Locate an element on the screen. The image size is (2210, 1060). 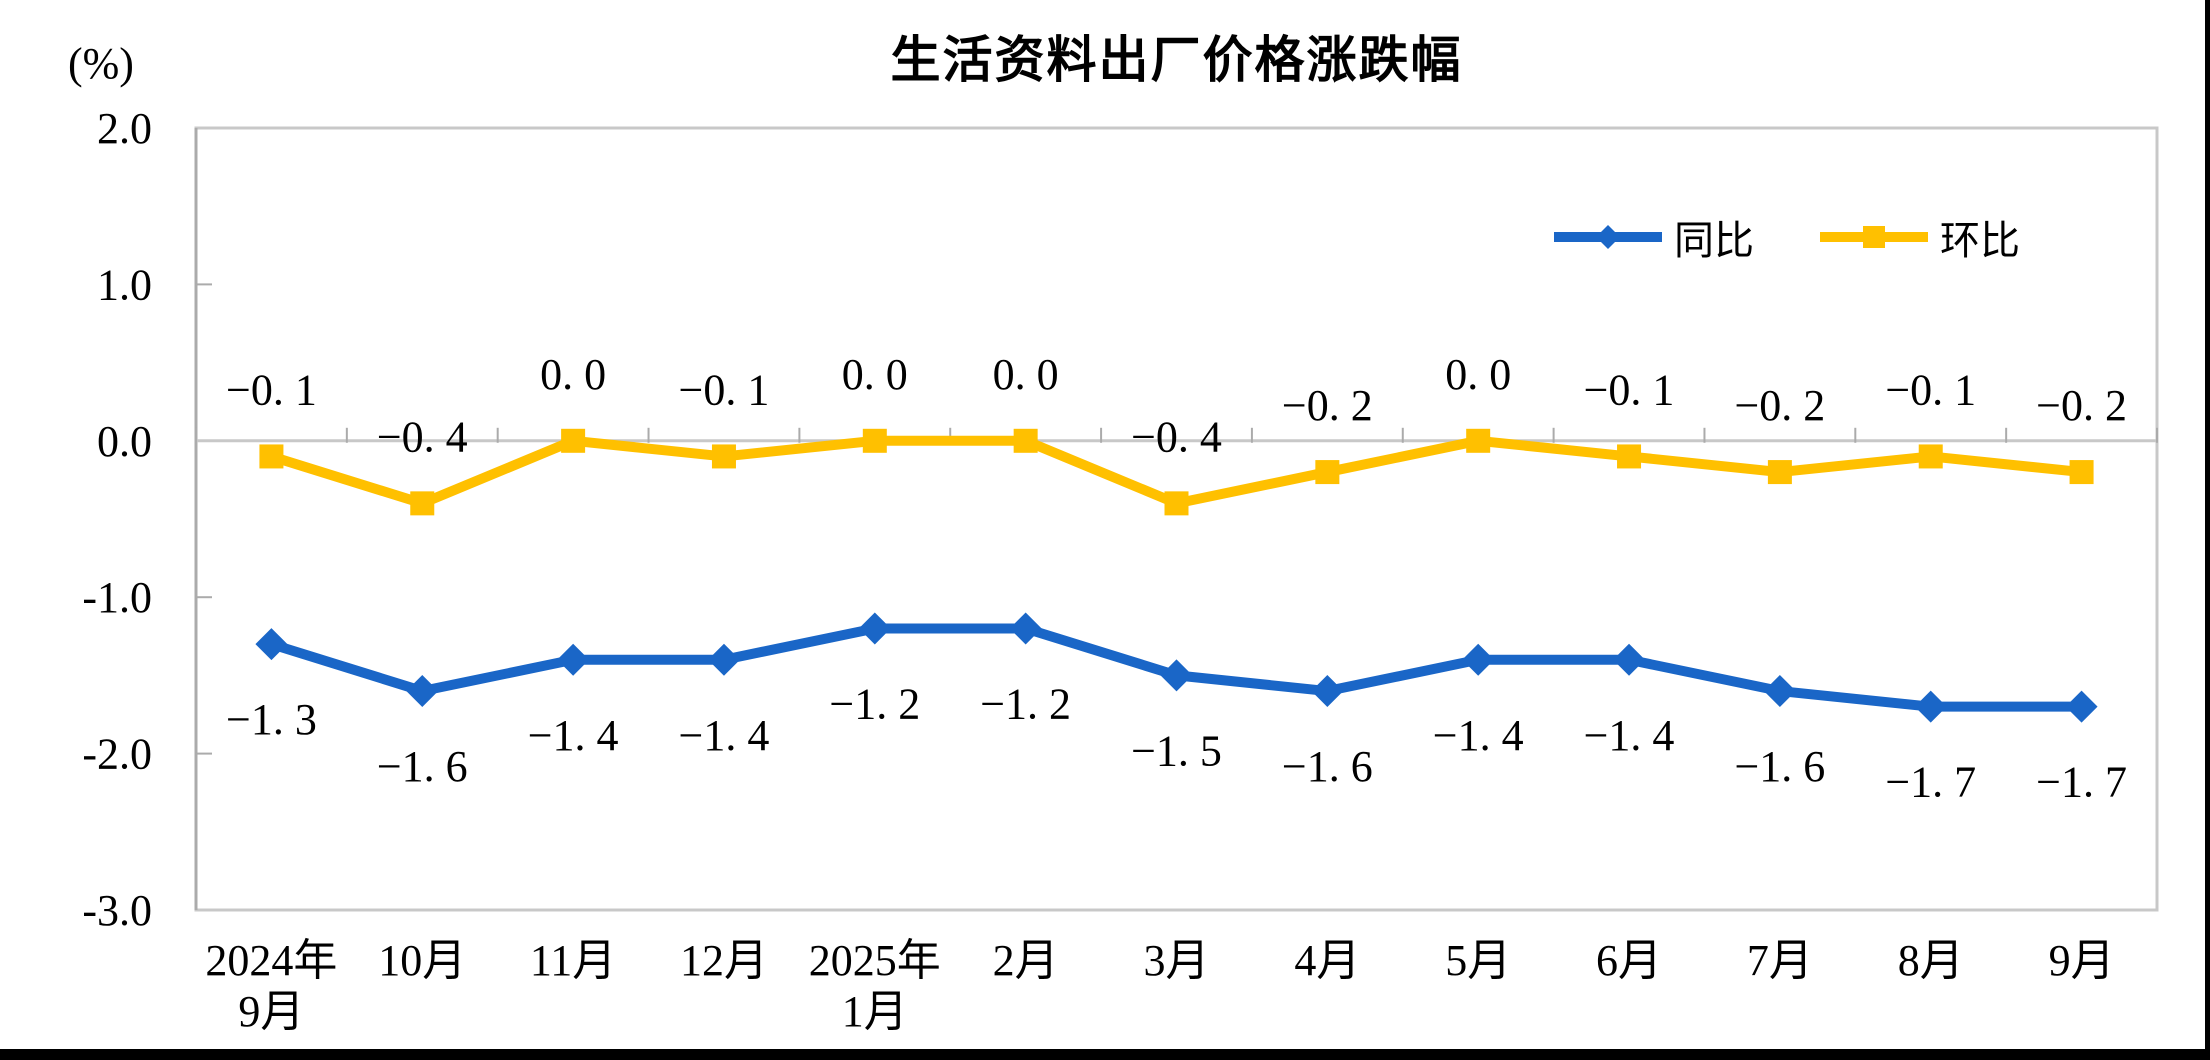
legend-label-mom: 环比 is located at coordinates (1980, 240).